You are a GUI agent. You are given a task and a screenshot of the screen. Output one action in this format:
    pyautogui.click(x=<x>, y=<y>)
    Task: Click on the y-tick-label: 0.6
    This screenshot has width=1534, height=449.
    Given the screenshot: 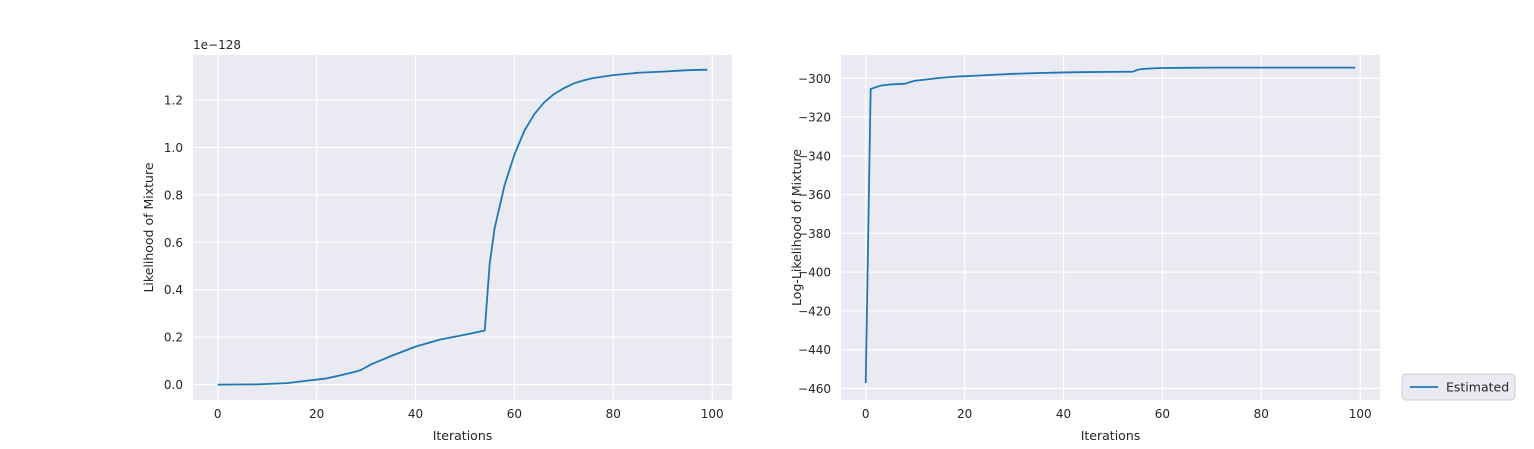 What is the action you would take?
    pyautogui.click(x=173, y=243)
    